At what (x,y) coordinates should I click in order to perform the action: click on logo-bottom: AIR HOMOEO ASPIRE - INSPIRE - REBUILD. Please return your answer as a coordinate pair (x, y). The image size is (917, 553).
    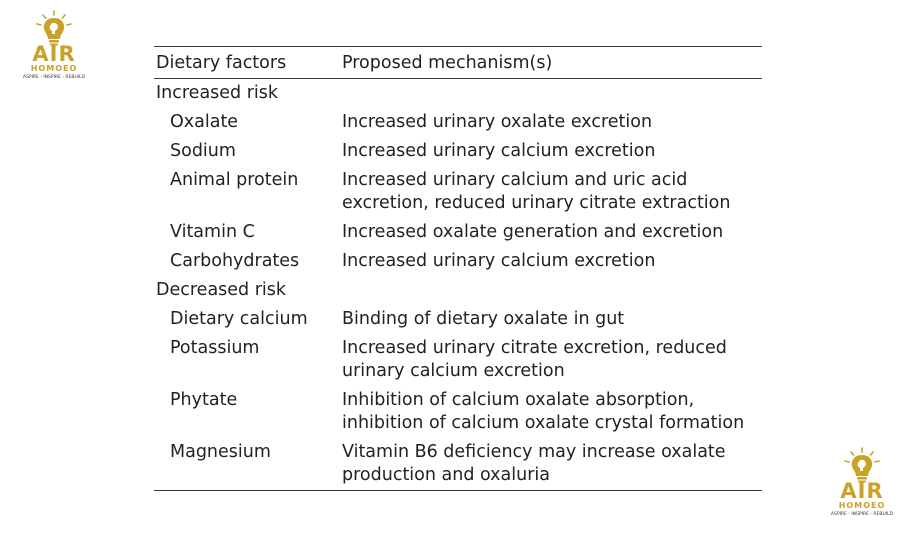
    Looking at the image, I should click on (862, 482).